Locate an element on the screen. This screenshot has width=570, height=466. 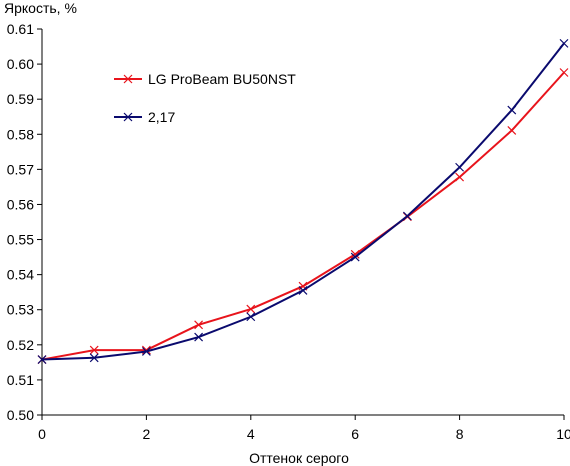
legend-entry-1: LG ProBeam BU50NST is located at coordinates (205, 79).